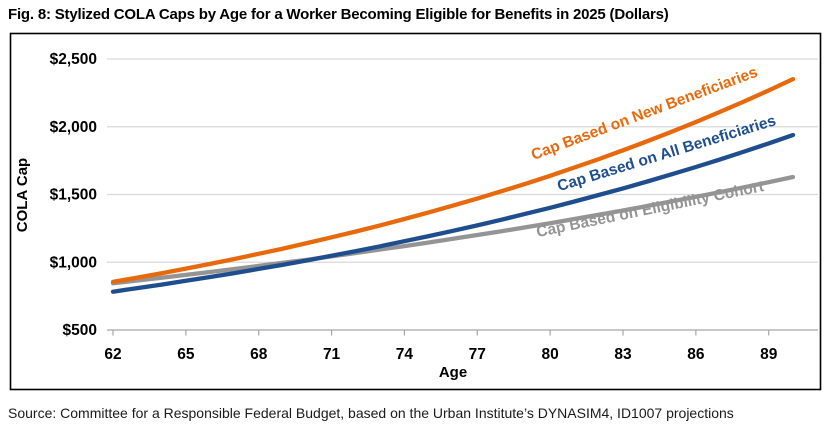 Image resolution: width=831 pixels, height=424 pixels. What do you see at coordinates (477, 354) in the screenshot?
I see `x-tick-label: 77` at bounding box center [477, 354].